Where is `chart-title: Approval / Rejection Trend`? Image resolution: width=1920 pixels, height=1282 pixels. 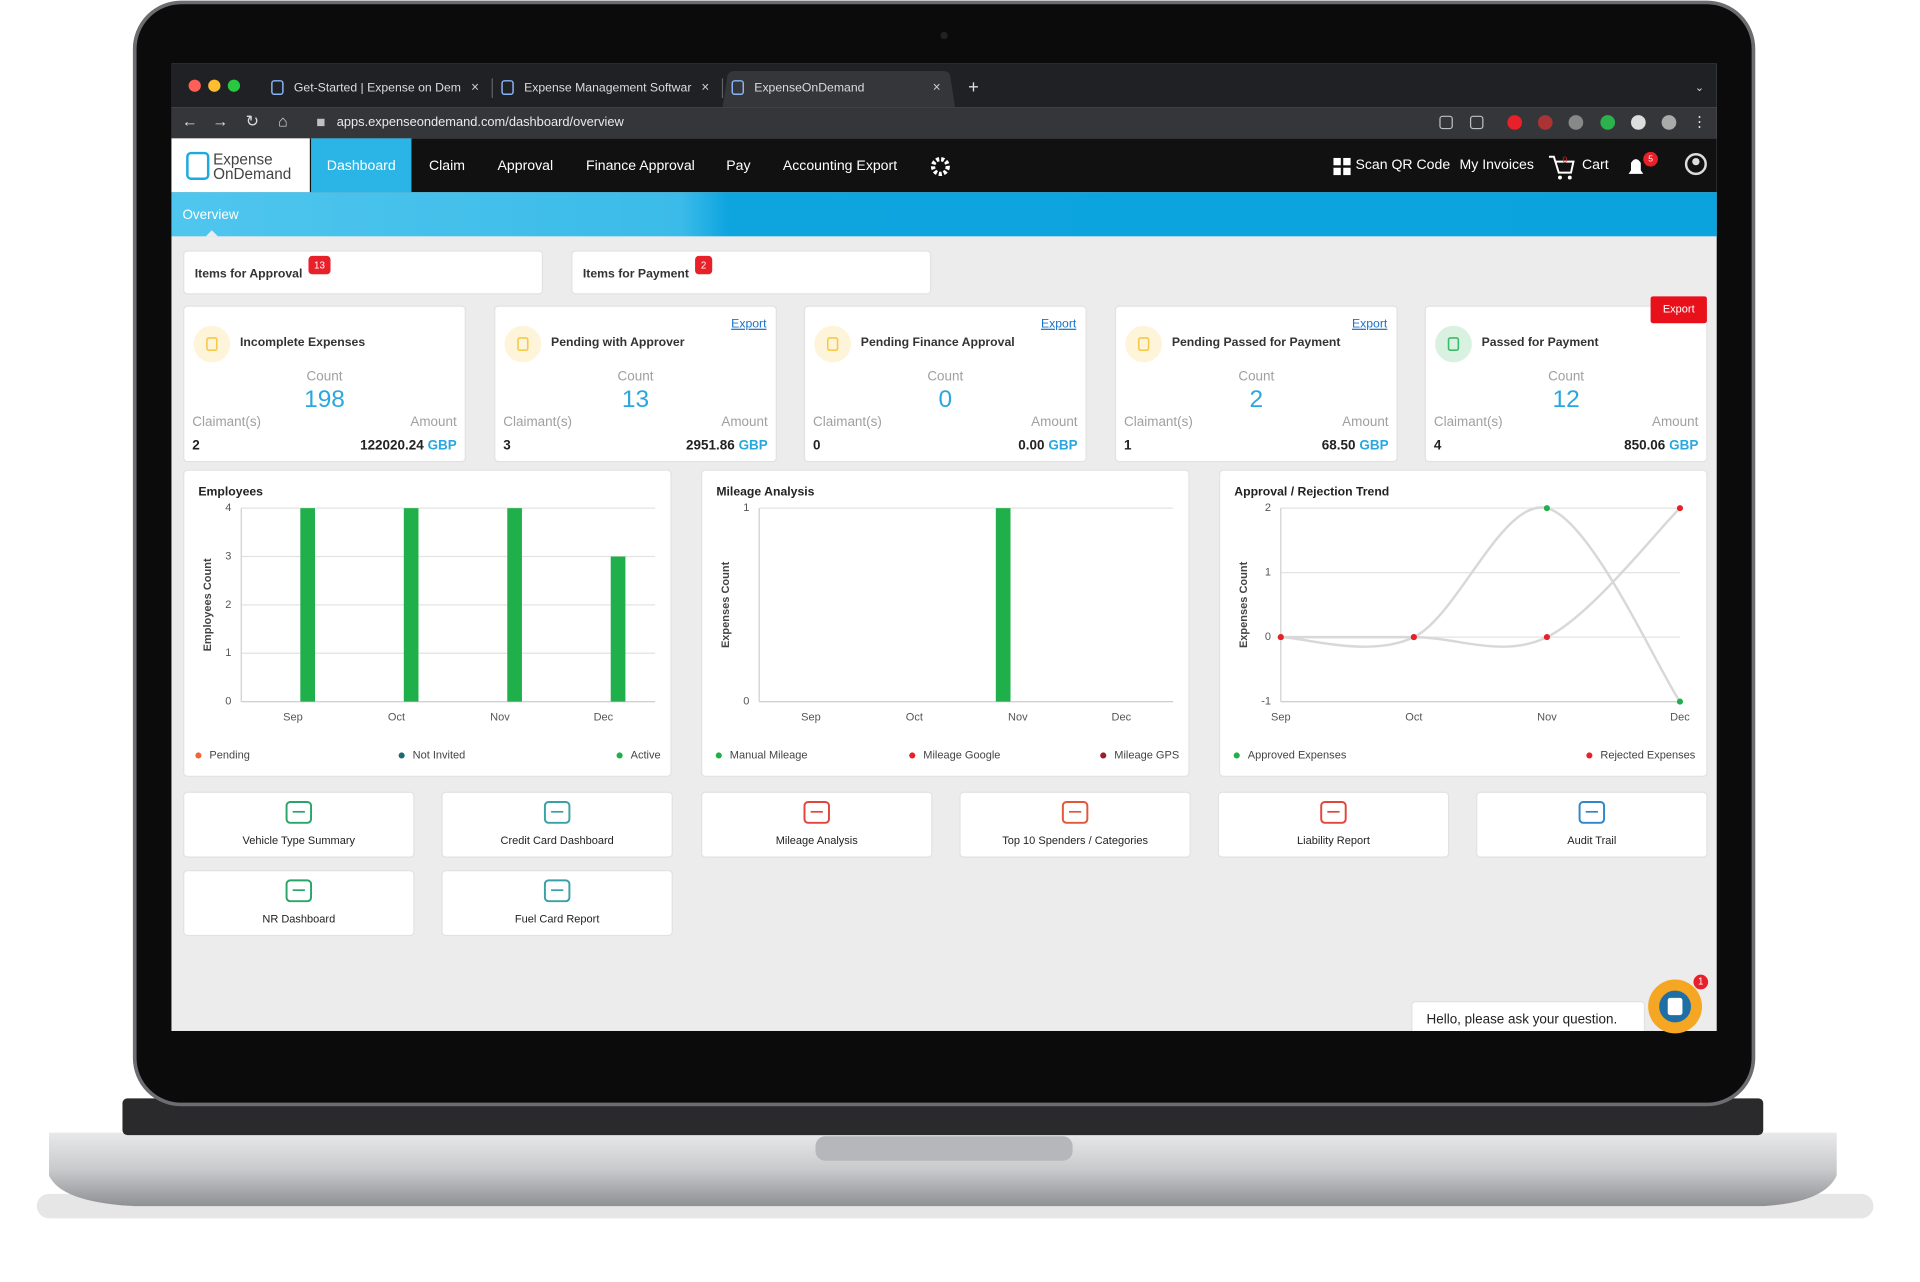
chart-title: Approval / Rejection Trend is located at coordinates (1311, 491).